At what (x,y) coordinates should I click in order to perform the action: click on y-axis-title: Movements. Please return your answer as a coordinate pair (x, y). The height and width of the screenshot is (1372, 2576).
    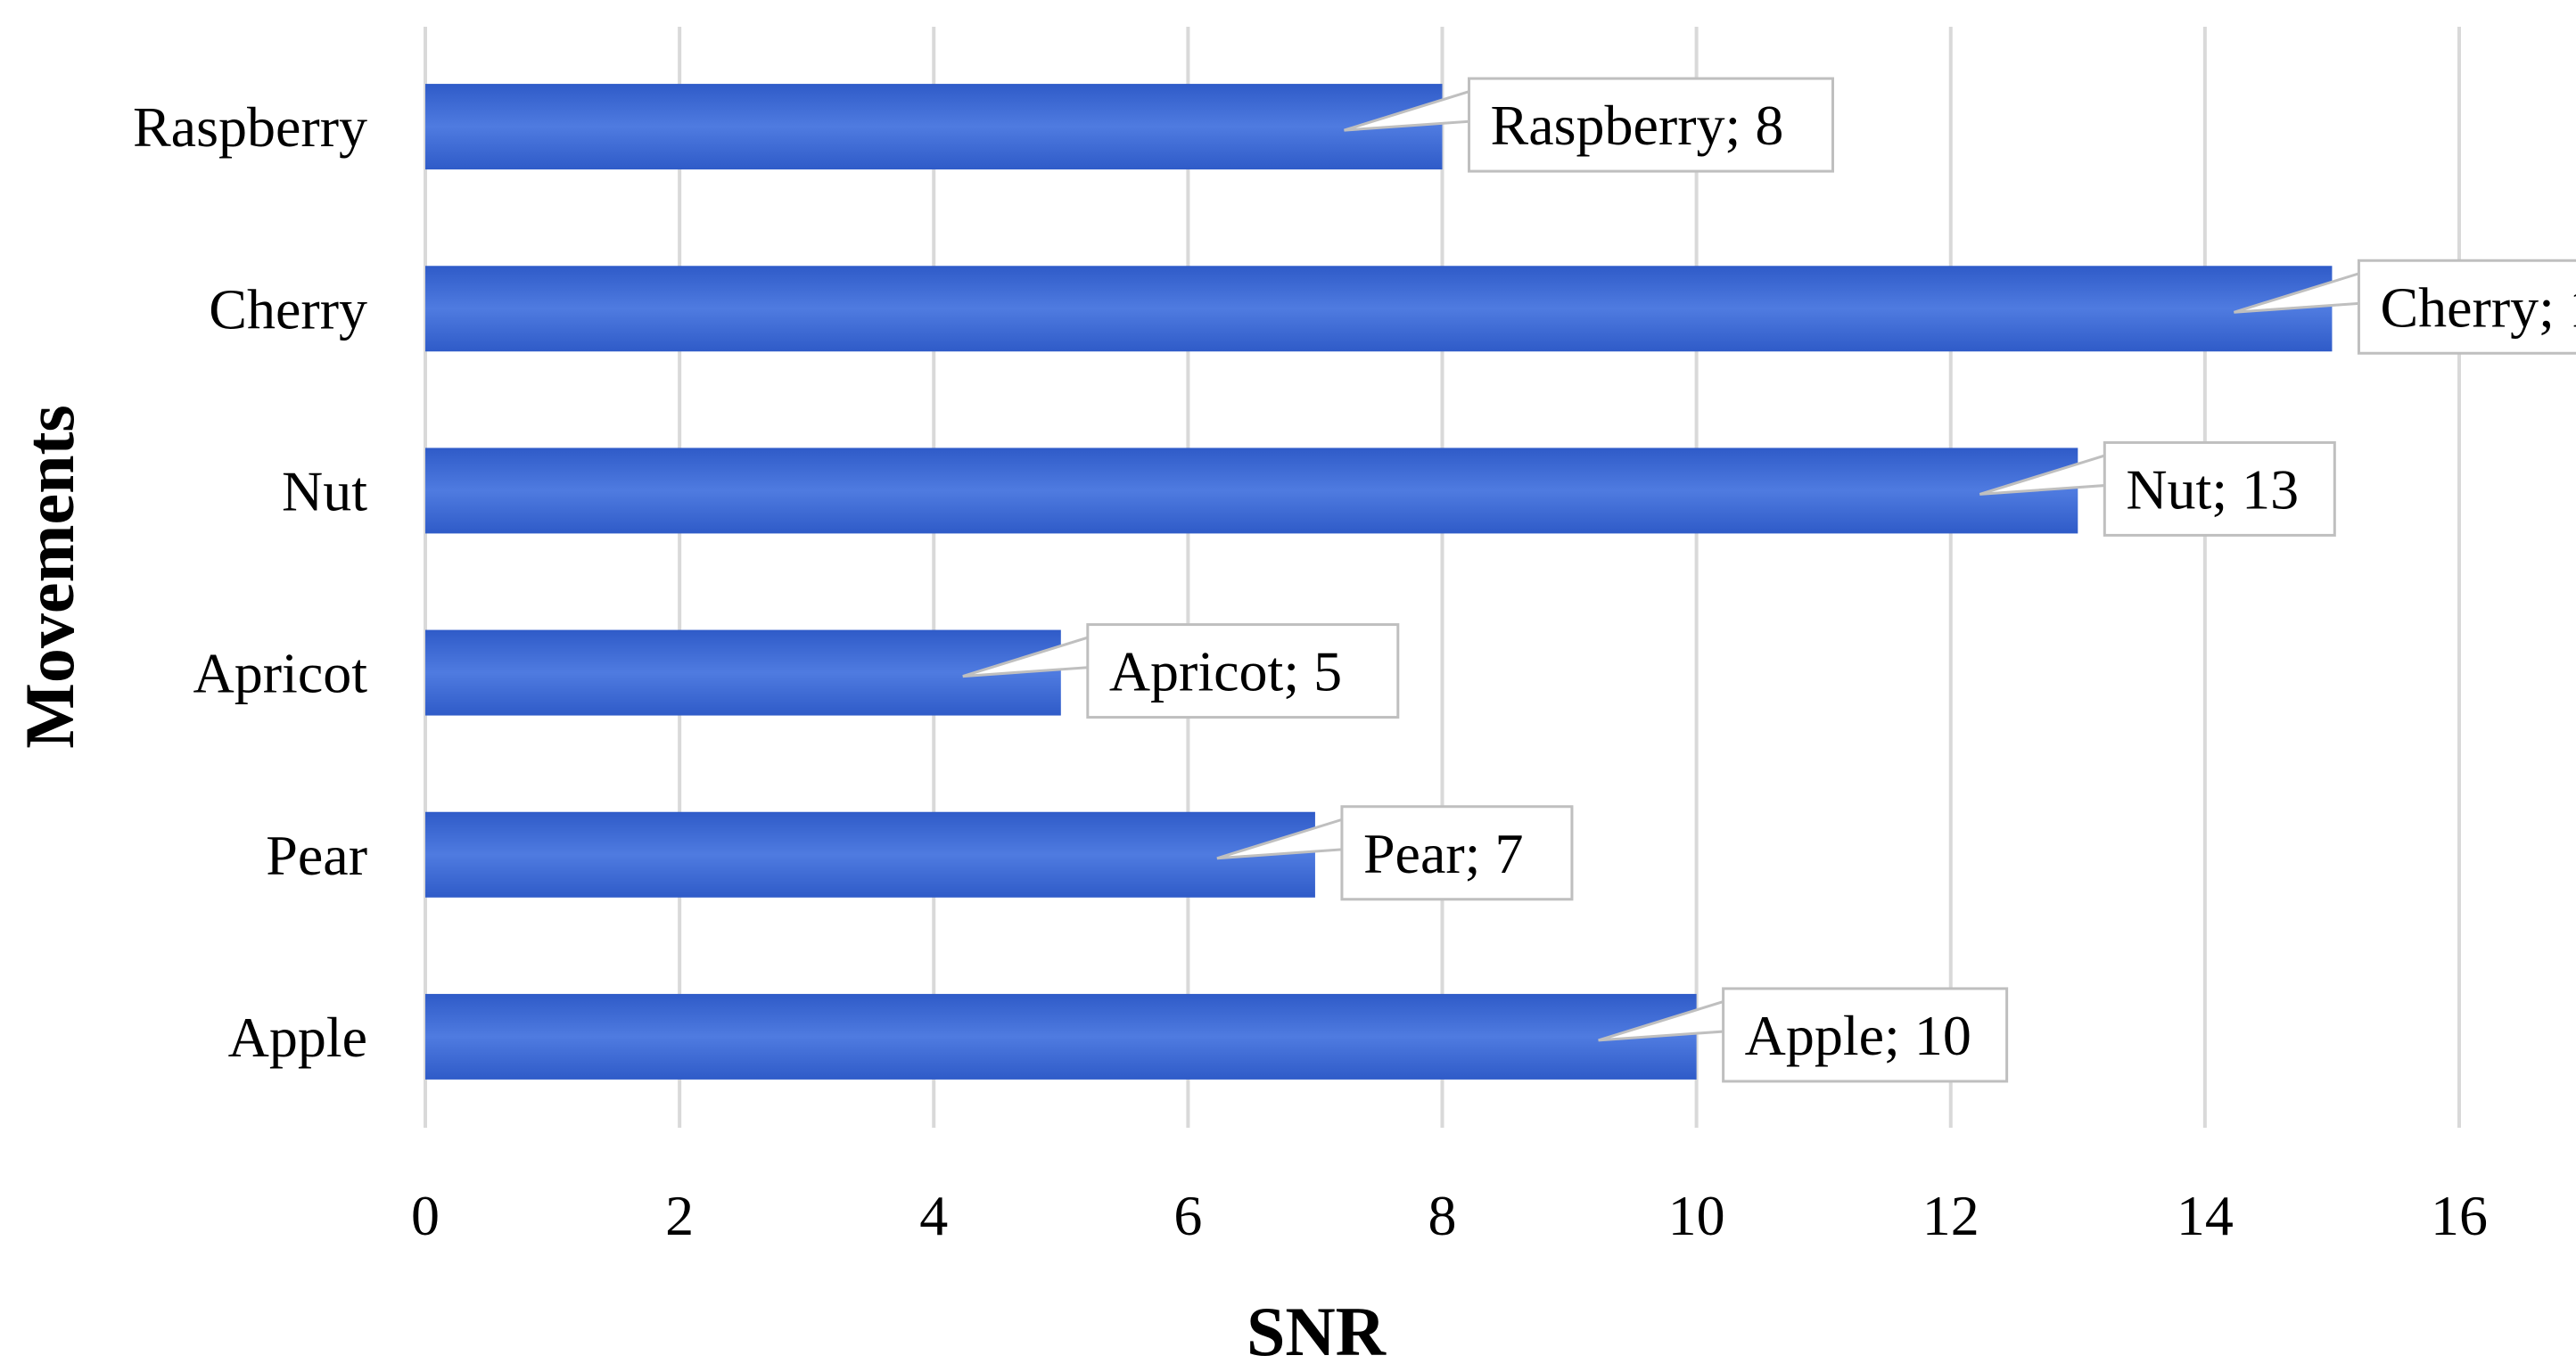
    Looking at the image, I should click on (49, 577).